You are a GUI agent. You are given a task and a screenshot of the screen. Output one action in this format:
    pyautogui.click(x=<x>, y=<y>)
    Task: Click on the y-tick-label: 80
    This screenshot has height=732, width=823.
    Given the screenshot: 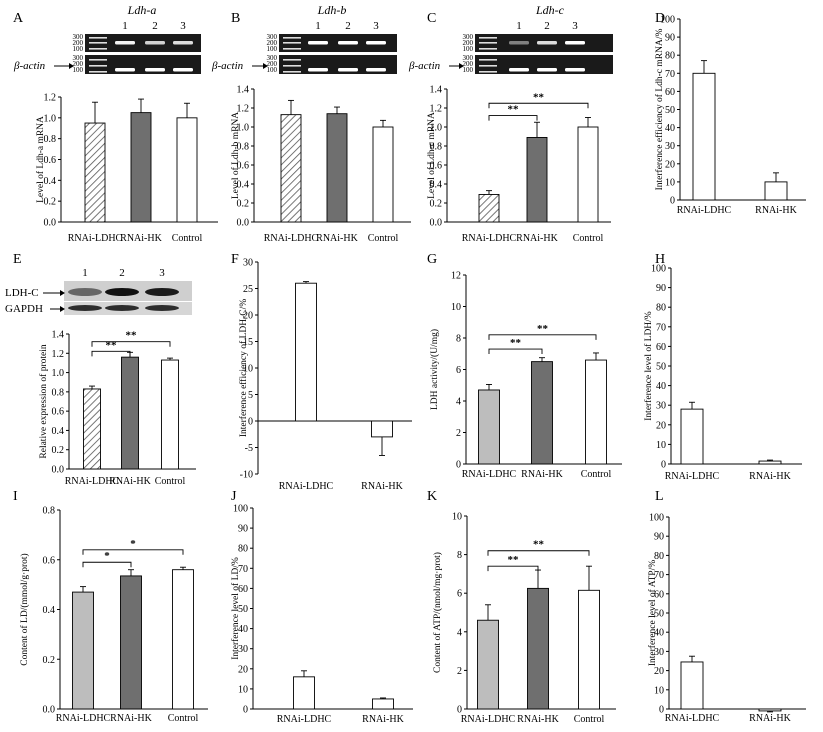 What is the action you would take?
    pyautogui.click(x=670, y=56)
    